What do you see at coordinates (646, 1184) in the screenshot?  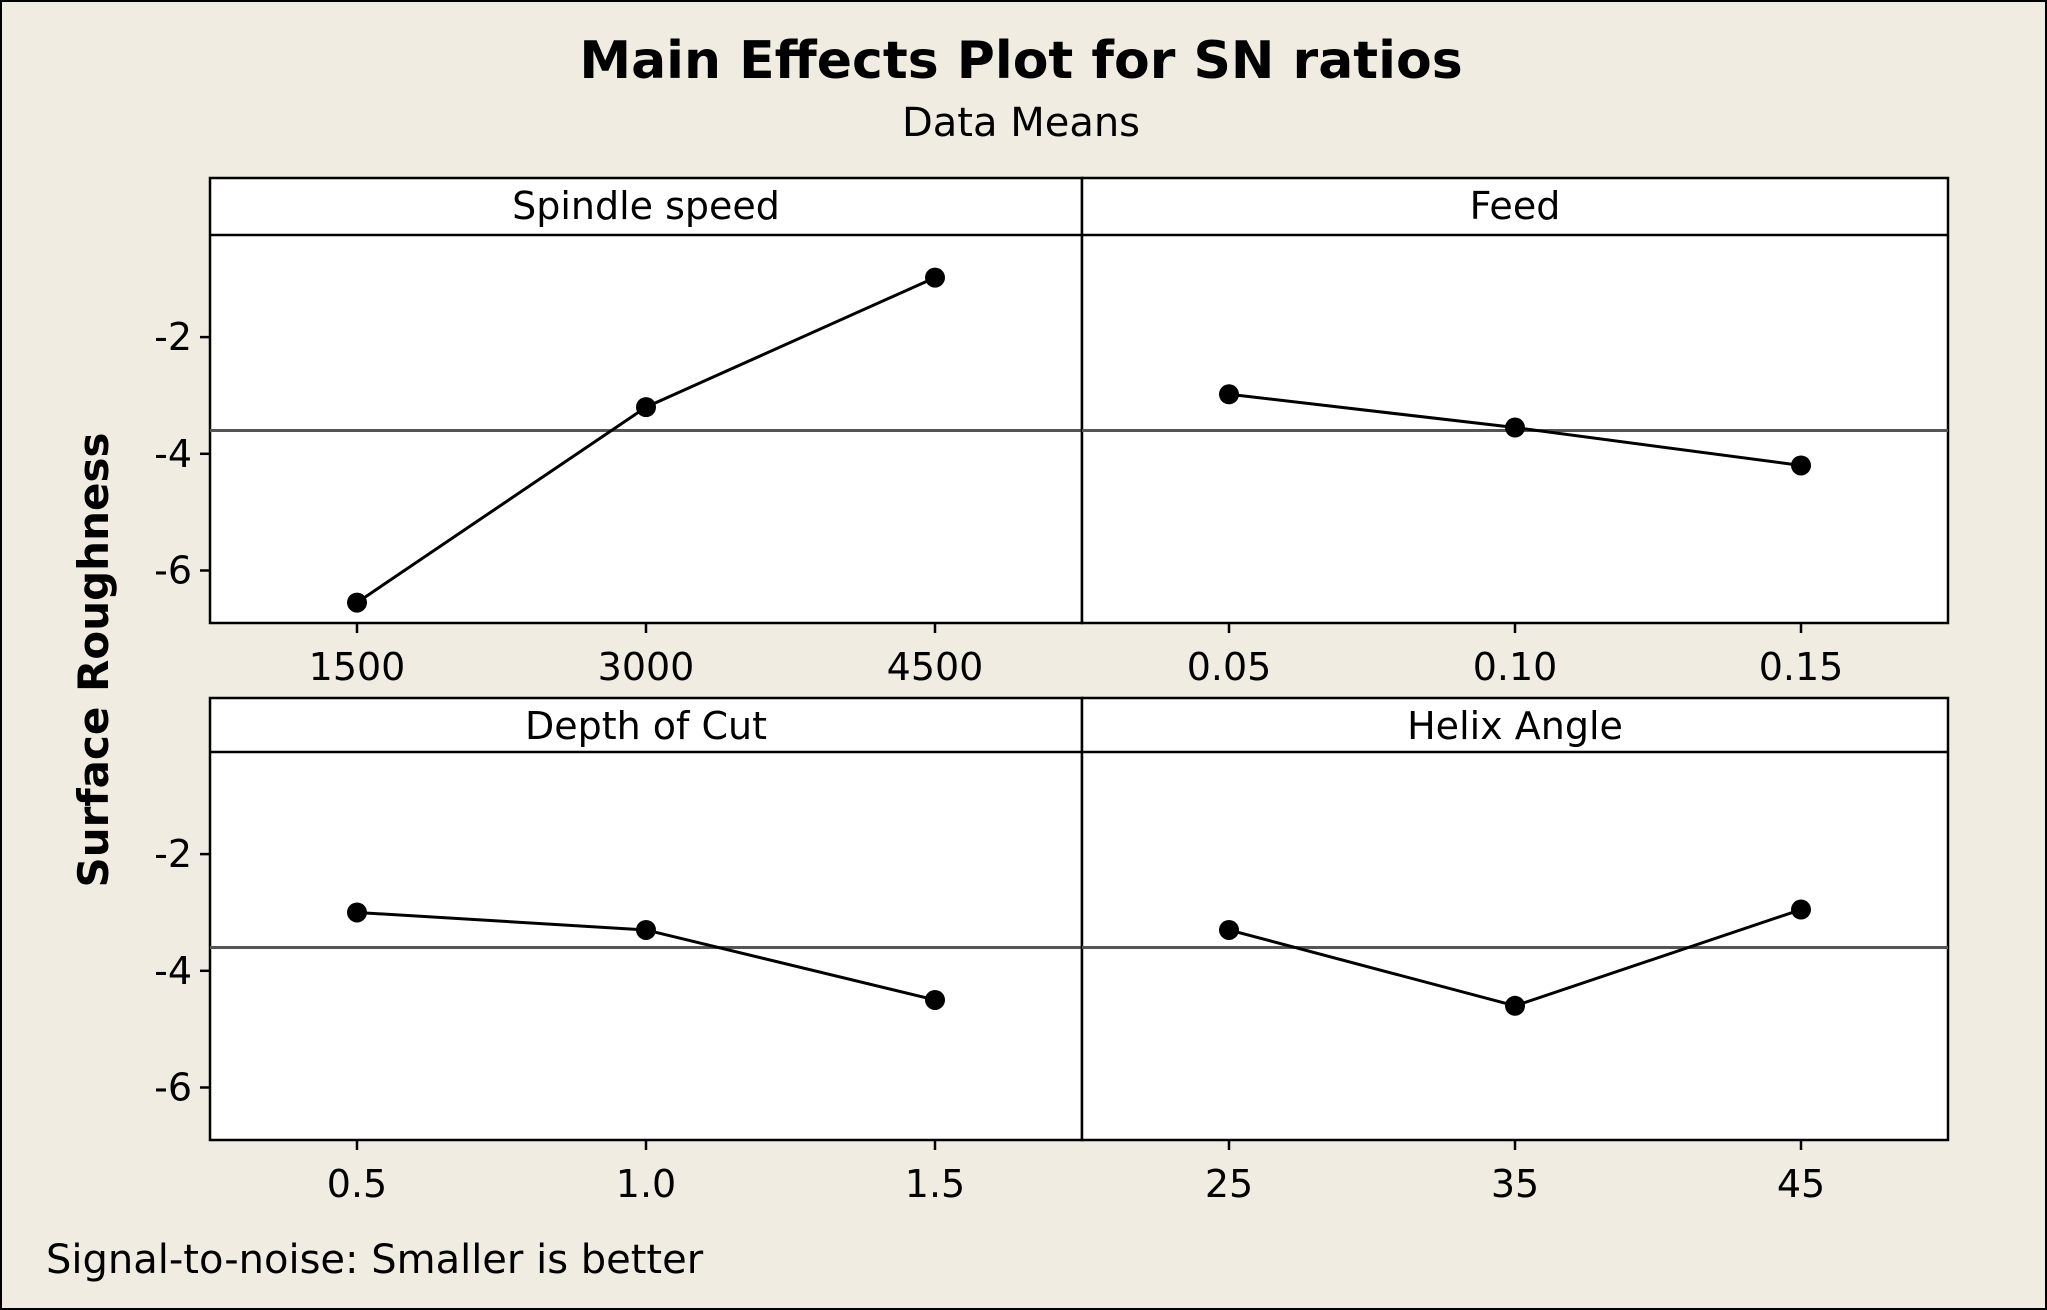 I see `x-tick-label-depth-of-cut-1: 1.0` at bounding box center [646, 1184].